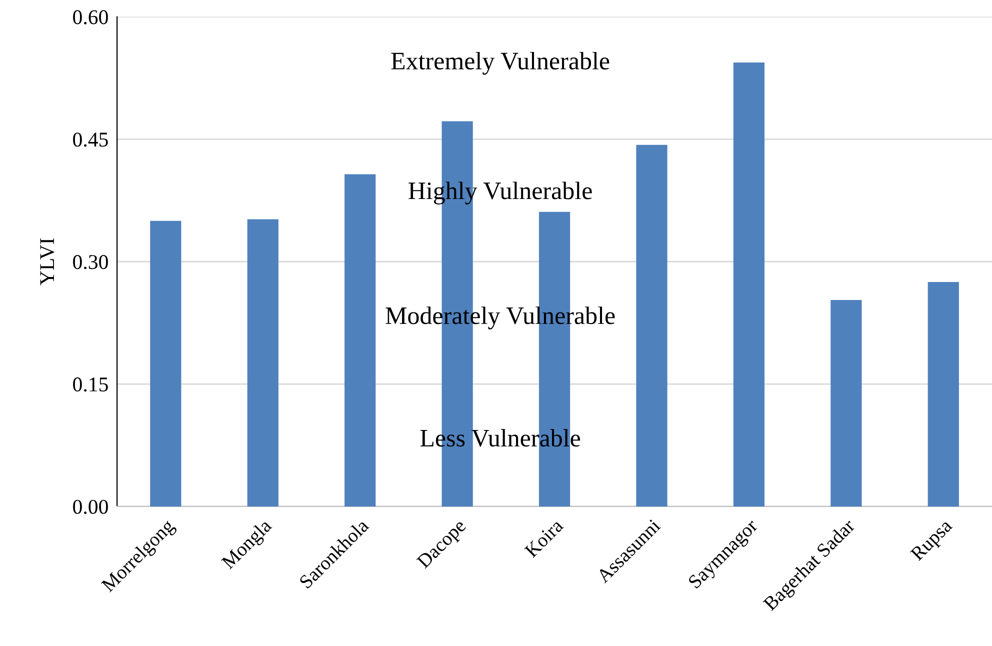 The image size is (992, 646). Describe the element at coordinates (90, 139) in the screenshot. I see `y-tick-label: 0.45` at that location.